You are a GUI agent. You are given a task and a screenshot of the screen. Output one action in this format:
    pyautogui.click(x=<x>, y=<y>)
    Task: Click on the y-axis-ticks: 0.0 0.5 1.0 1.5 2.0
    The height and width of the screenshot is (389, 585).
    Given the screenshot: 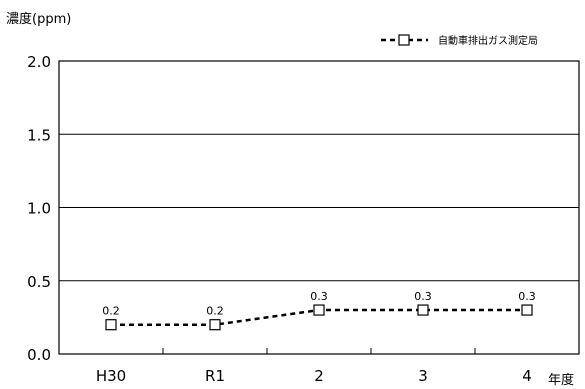 What is the action you would take?
    pyautogui.click(x=39, y=208)
    